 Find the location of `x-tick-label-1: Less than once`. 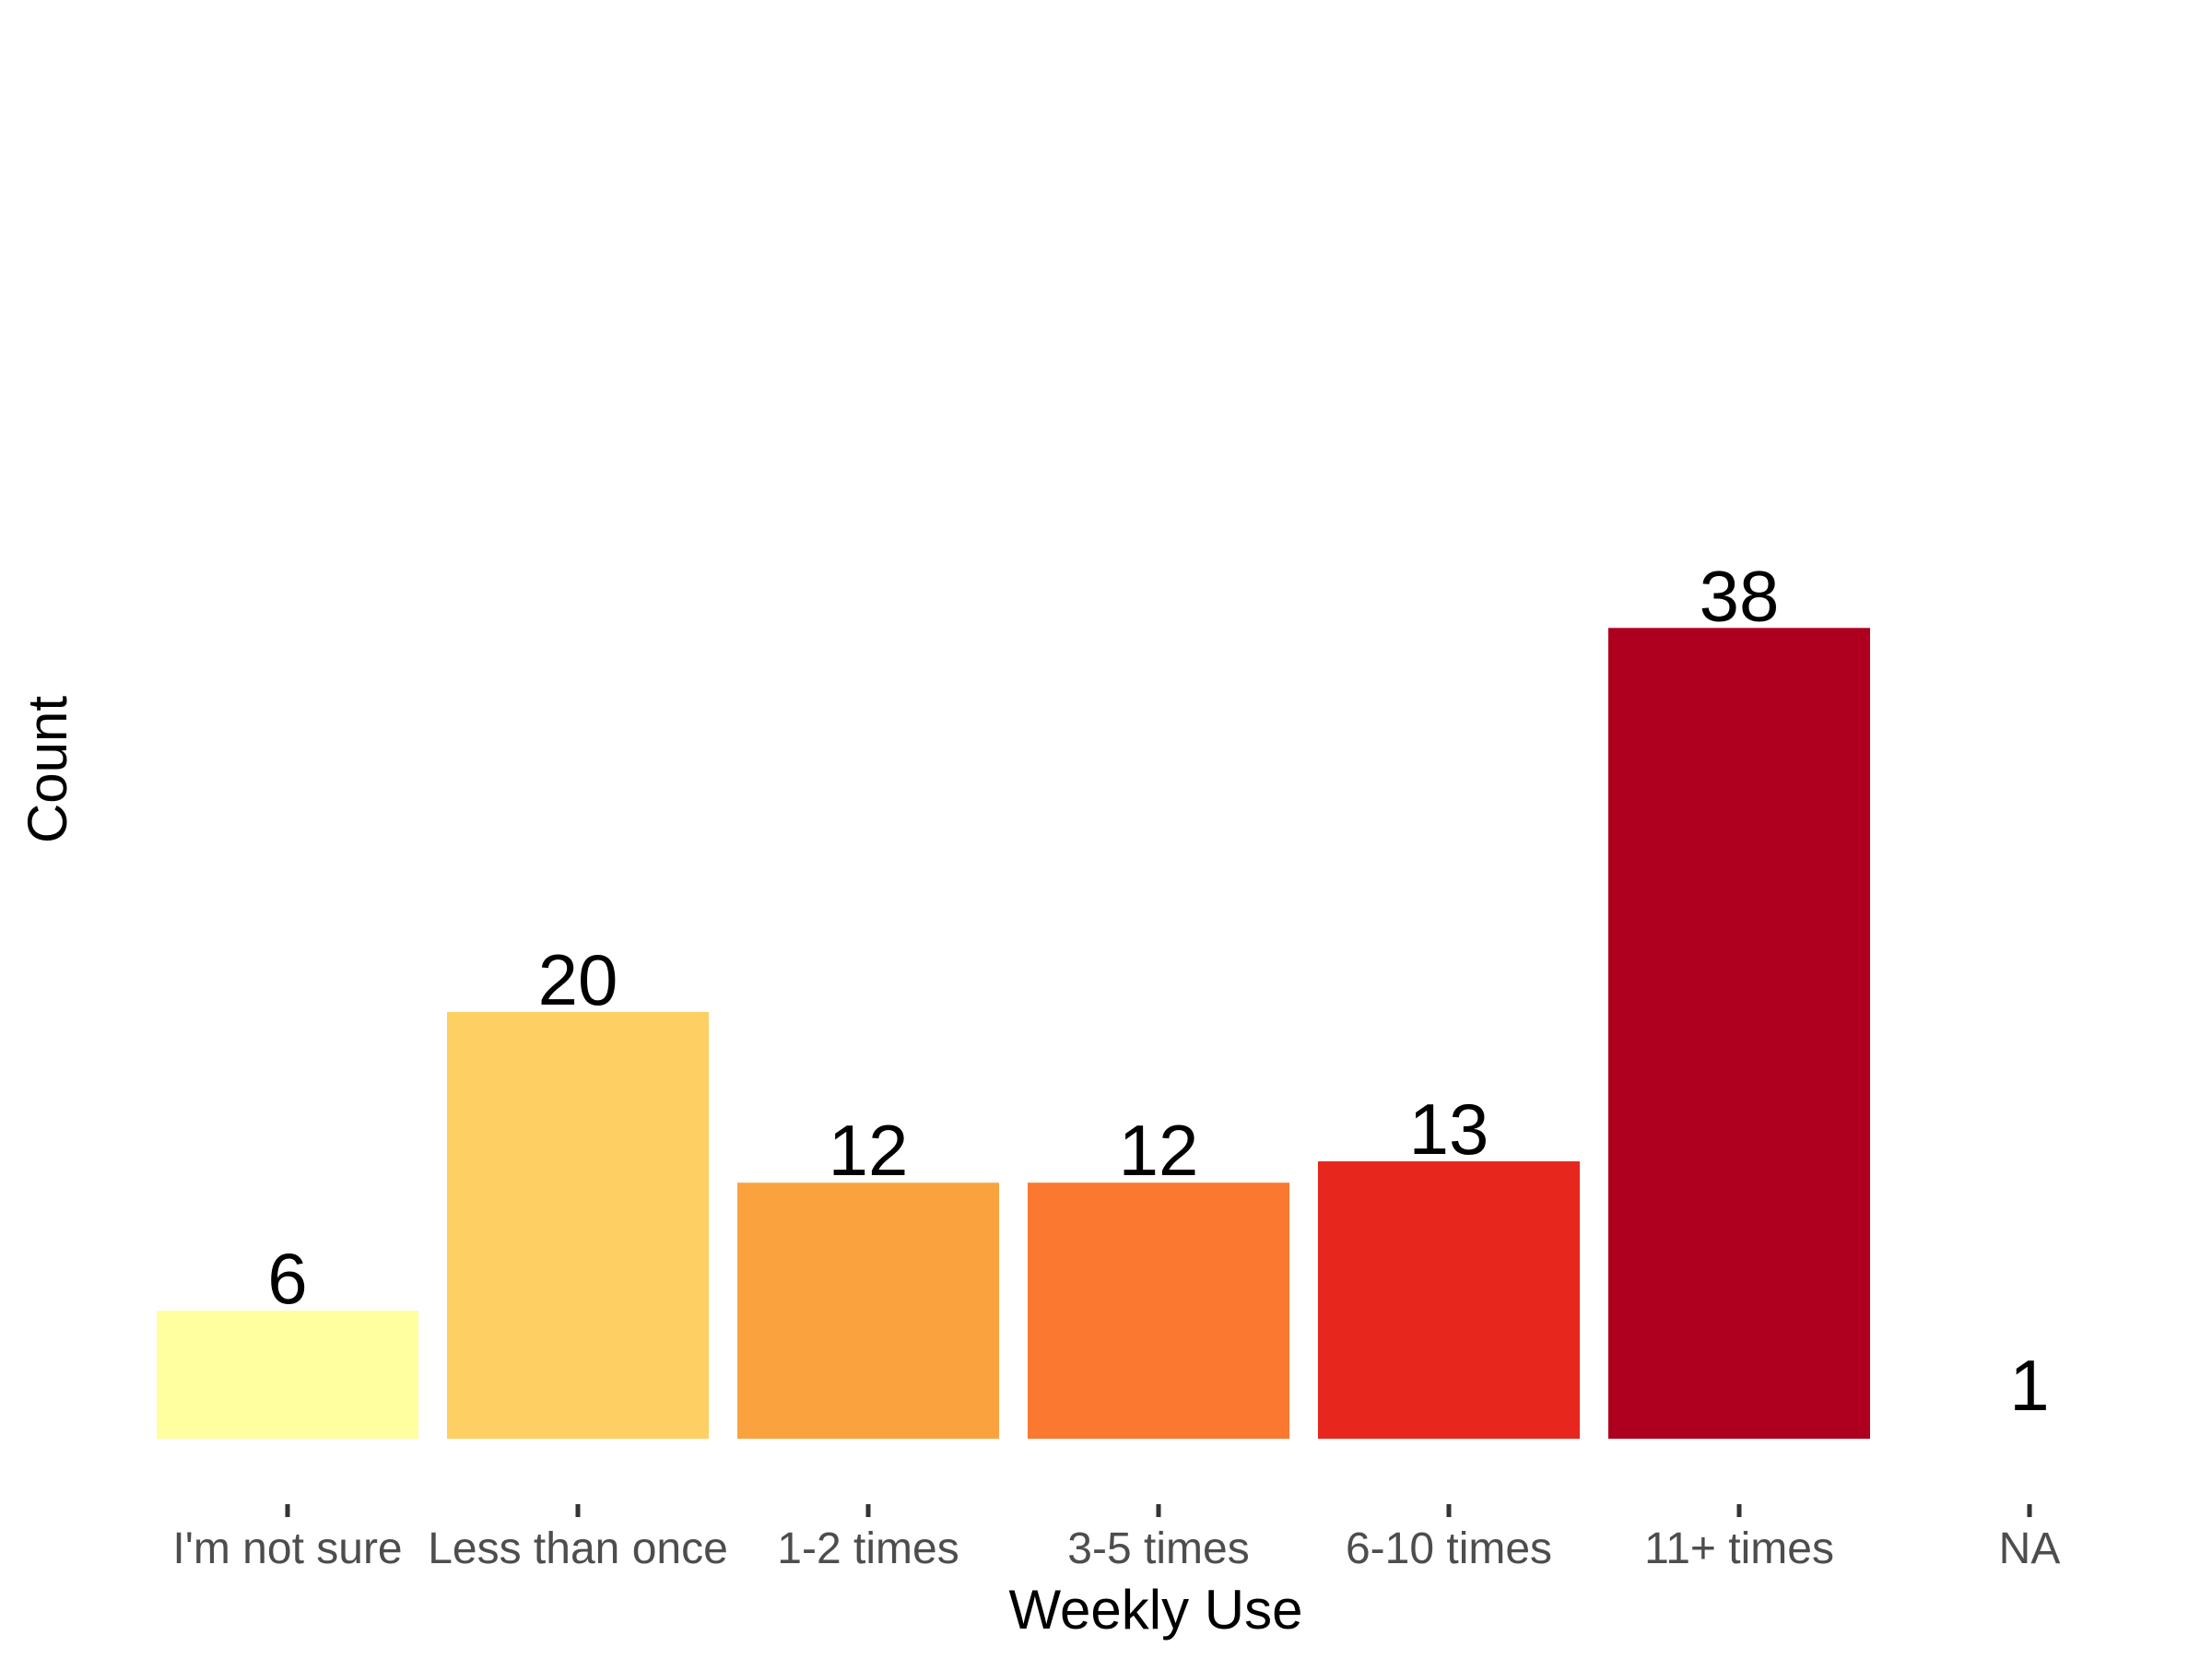

x-tick-label-1: Less than once is located at coordinates (578, 1548).